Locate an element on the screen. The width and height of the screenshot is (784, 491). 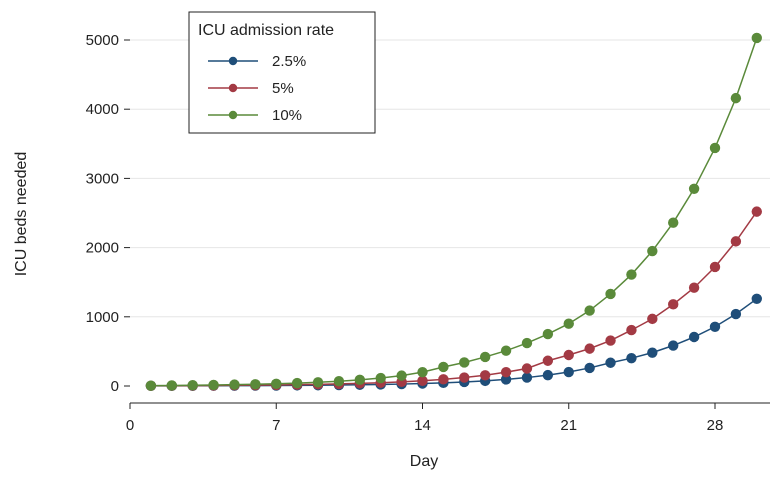
legend-title: ICU admission rate is located at coordinates (266, 30).